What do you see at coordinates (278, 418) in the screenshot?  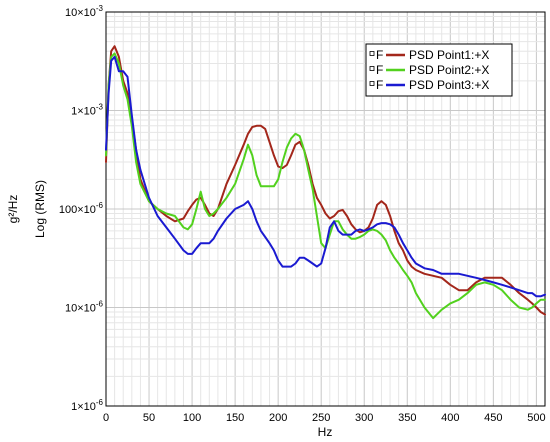 I see `x-tick-label: 200` at bounding box center [278, 418].